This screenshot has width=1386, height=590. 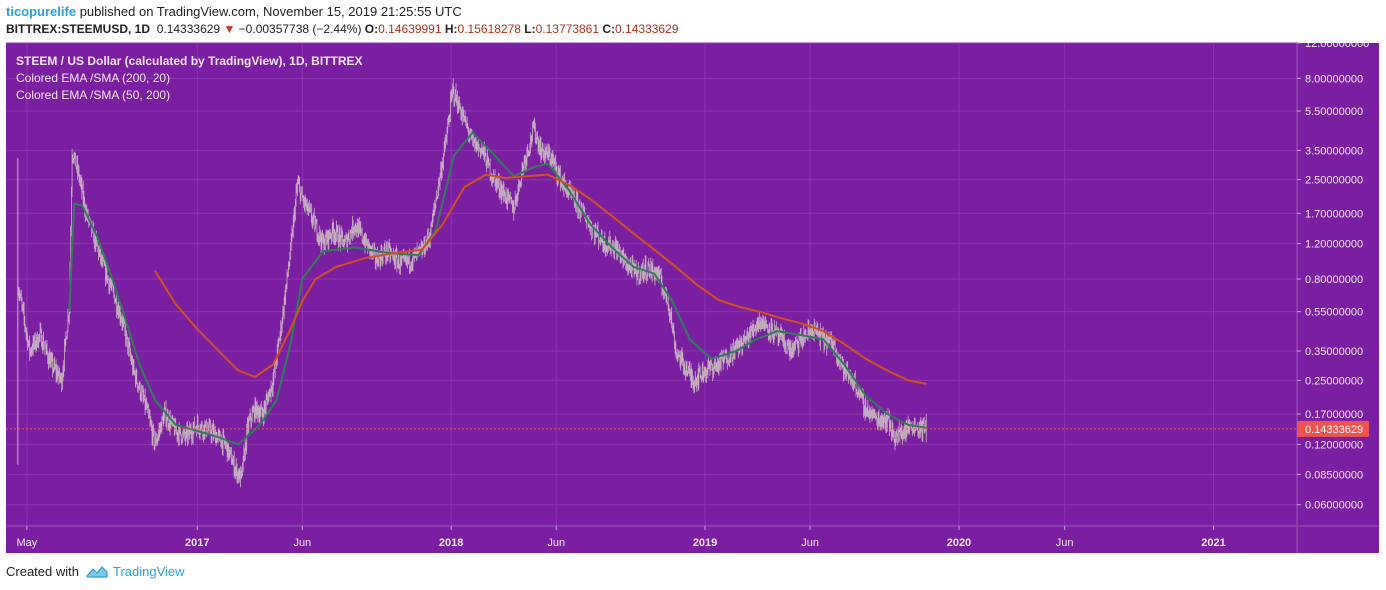 I want to click on x-tick-label: 2018, so click(x=451, y=543).